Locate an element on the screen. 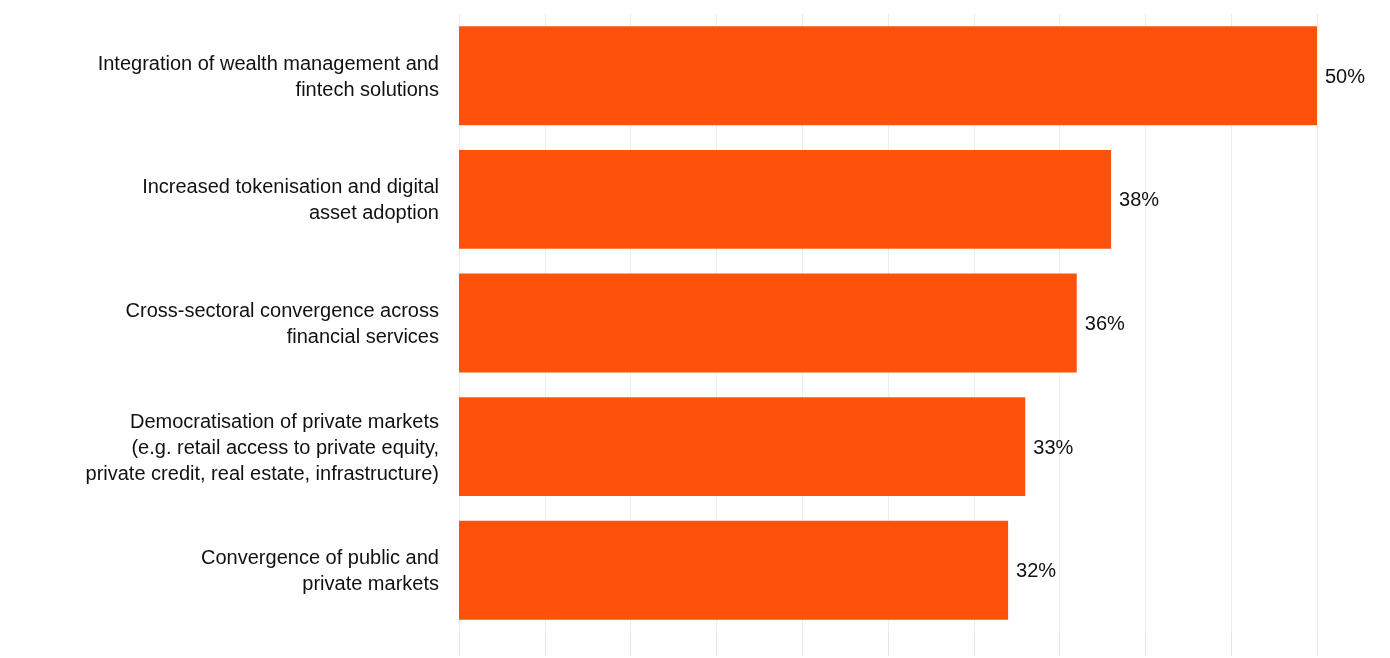 Image resolution: width=1390 pixels, height=658 pixels. data-label: 36% is located at coordinates (1105, 323).